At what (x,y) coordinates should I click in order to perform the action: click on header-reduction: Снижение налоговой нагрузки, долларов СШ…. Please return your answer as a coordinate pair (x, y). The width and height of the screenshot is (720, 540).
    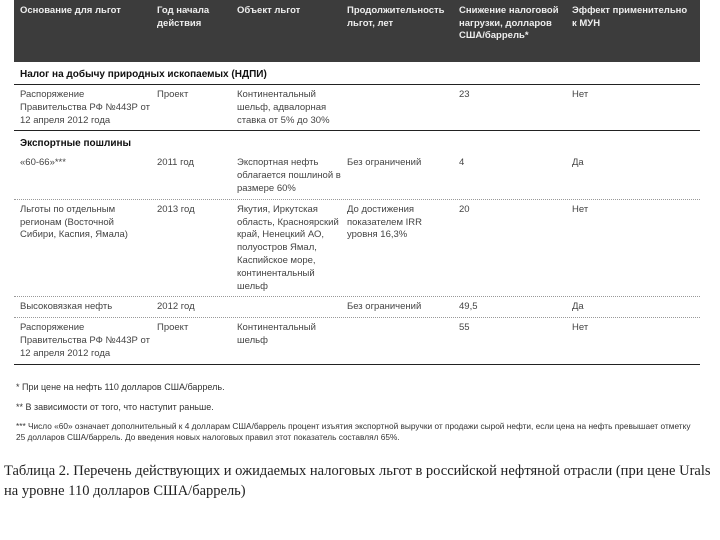
    Looking at the image, I should click on (509, 23).